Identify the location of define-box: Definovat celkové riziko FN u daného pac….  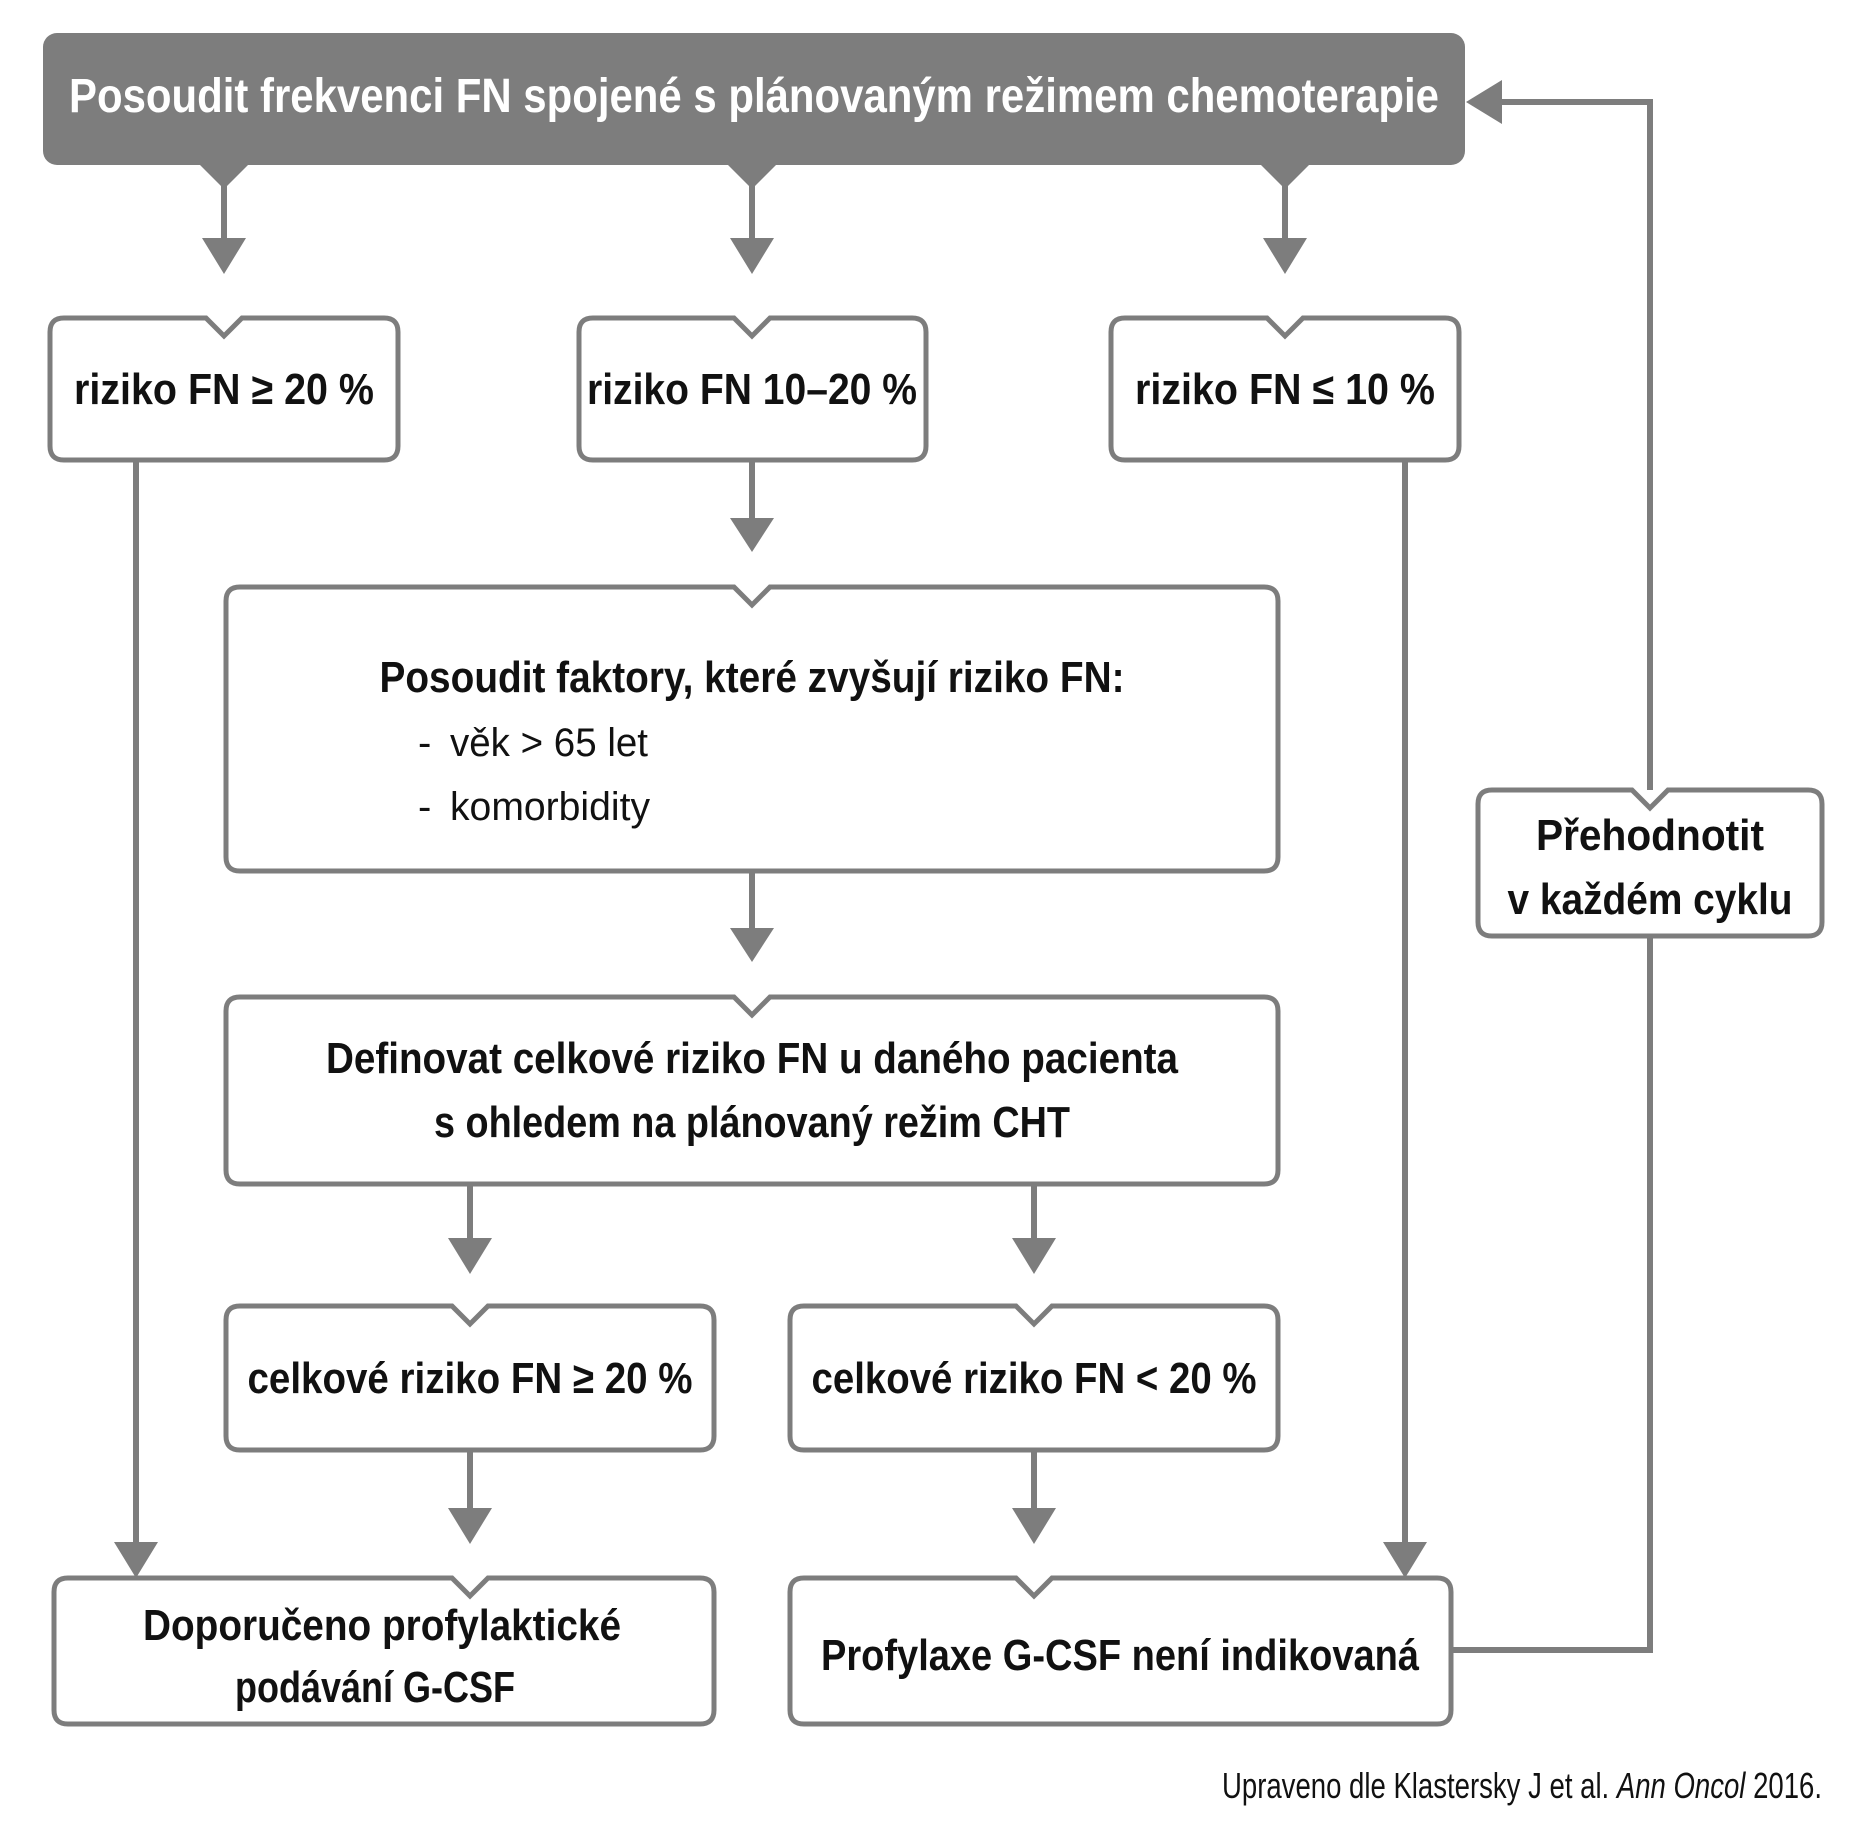
(752, 1090).